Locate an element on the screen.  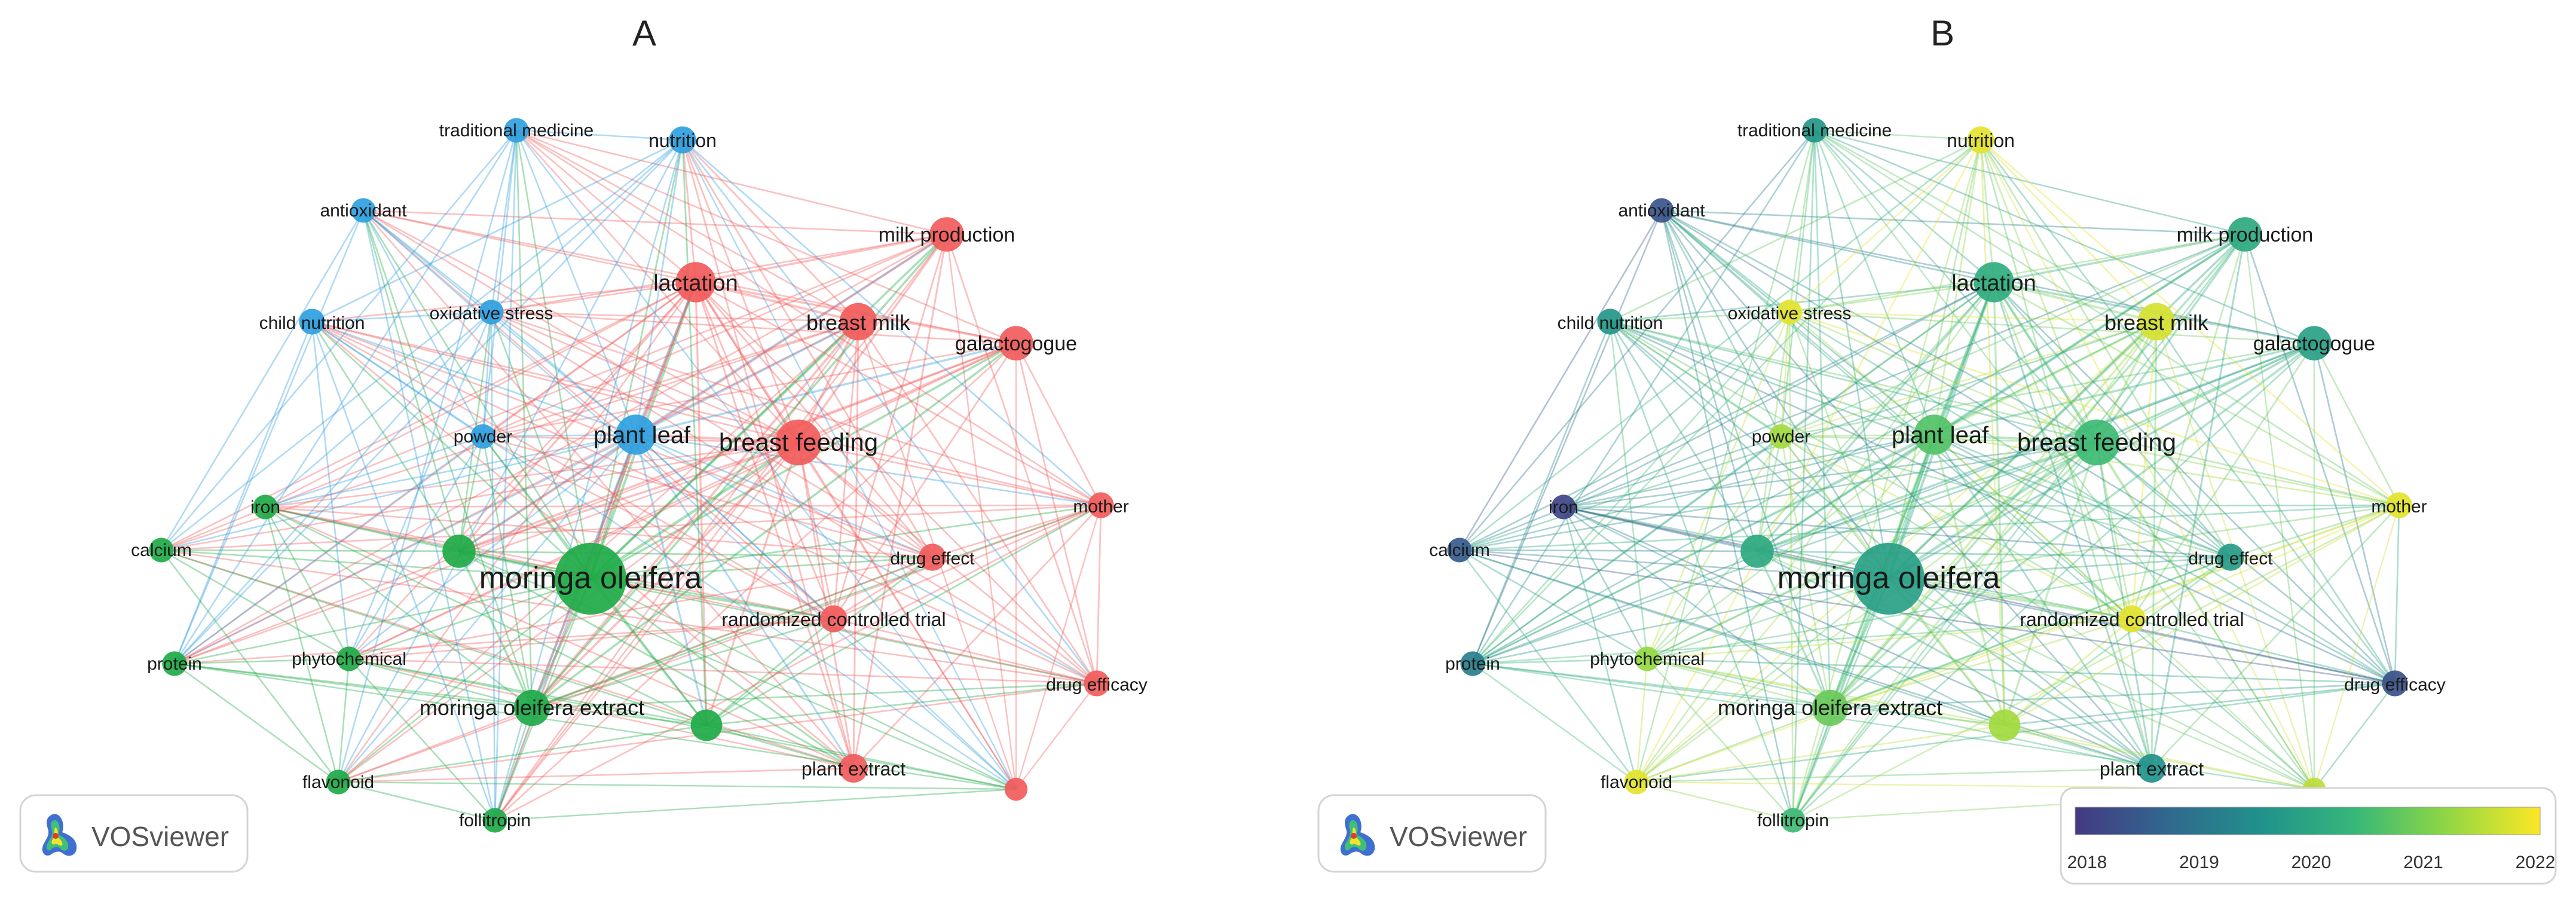
node-r_unl is located at coordinates (1016, 789).